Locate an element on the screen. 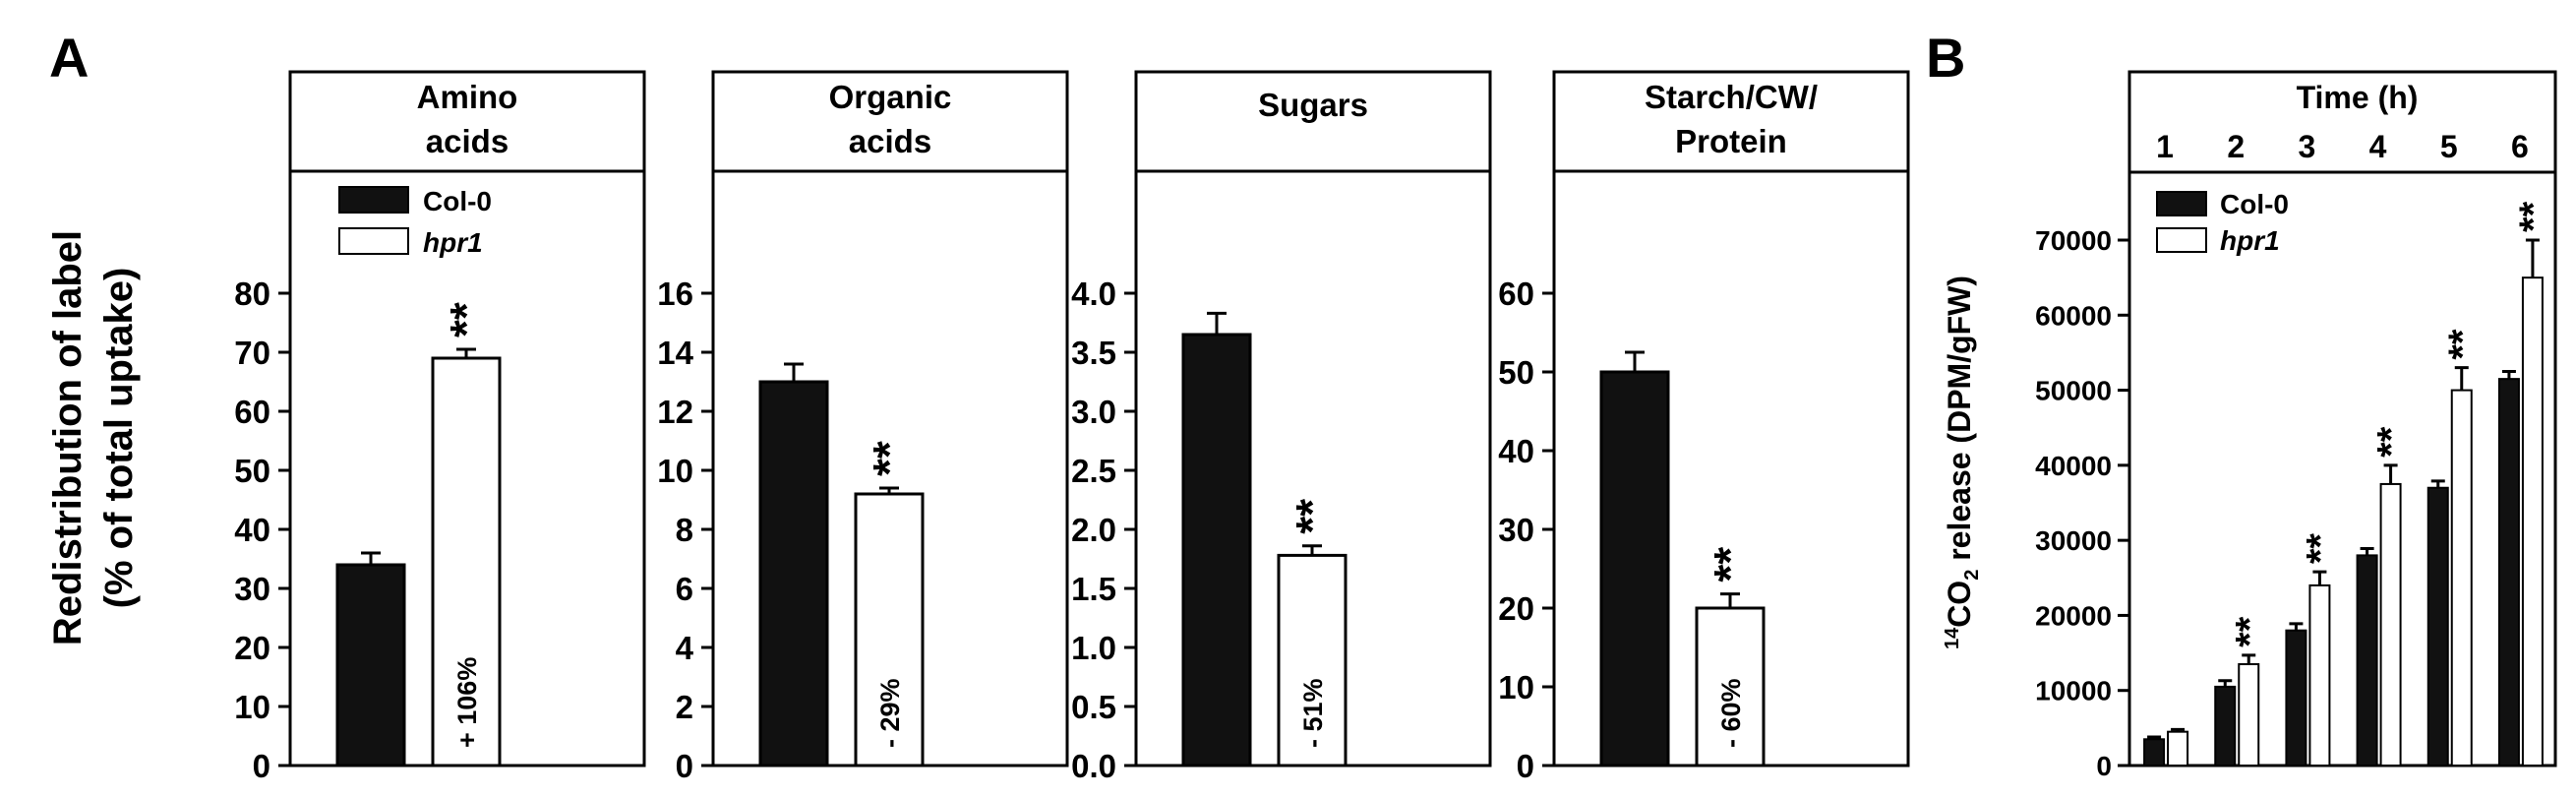  subplot-title: Organic is located at coordinates (890, 97).